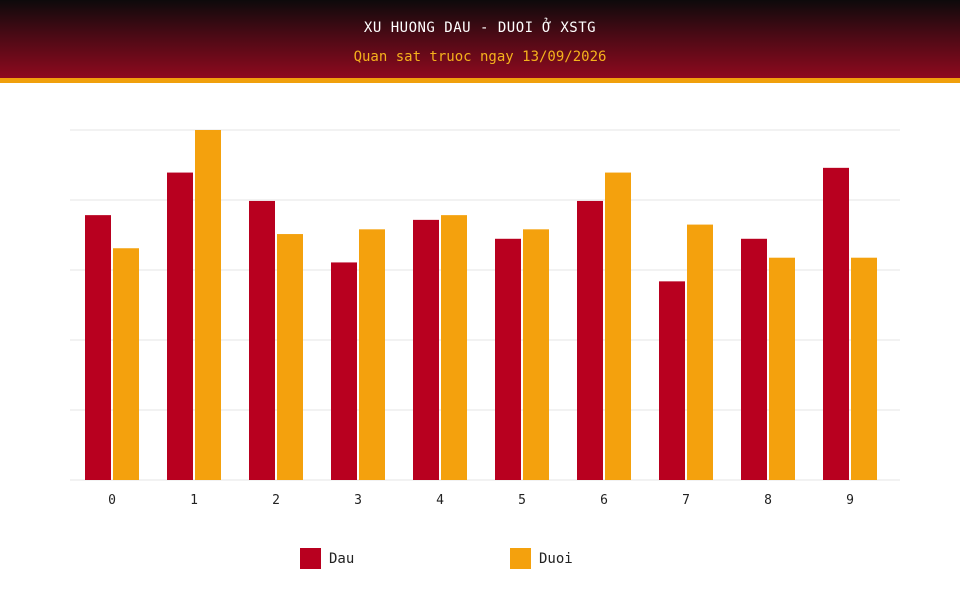 The width and height of the screenshot is (960, 610). Describe the element at coordinates (850, 500) in the screenshot. I see `x-tick-label: 9` at that location.